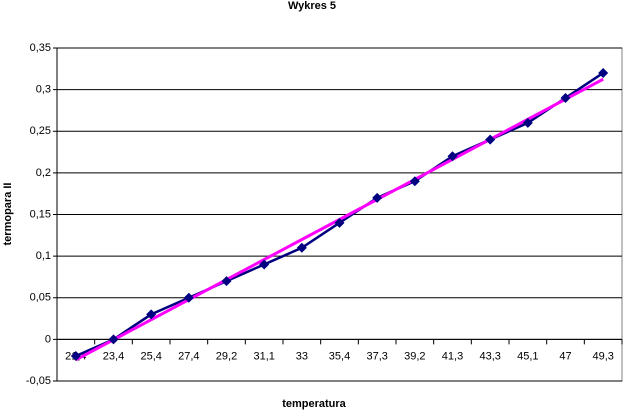 The height and width of the screenshot is (412, 629). Describe the element at coordinates (40, 214) in the screenshot. I see `y-tick-label: 0,15` at that location.